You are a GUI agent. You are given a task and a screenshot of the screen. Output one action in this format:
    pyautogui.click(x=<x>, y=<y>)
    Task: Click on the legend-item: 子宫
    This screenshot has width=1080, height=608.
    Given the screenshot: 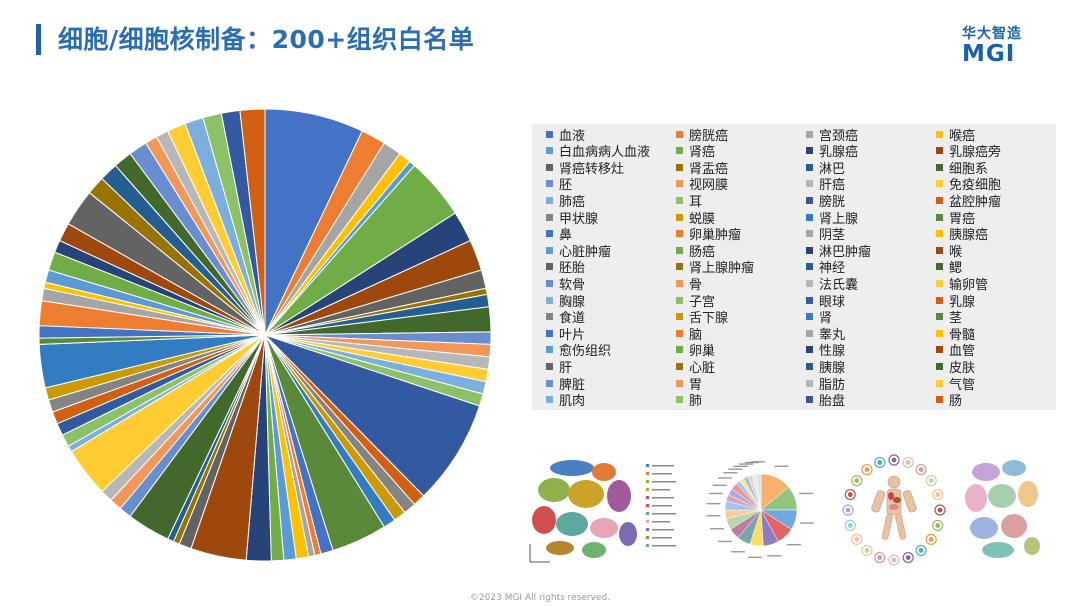 What is the action you would take?
    pyautogui.click(x=696, y=301)
    